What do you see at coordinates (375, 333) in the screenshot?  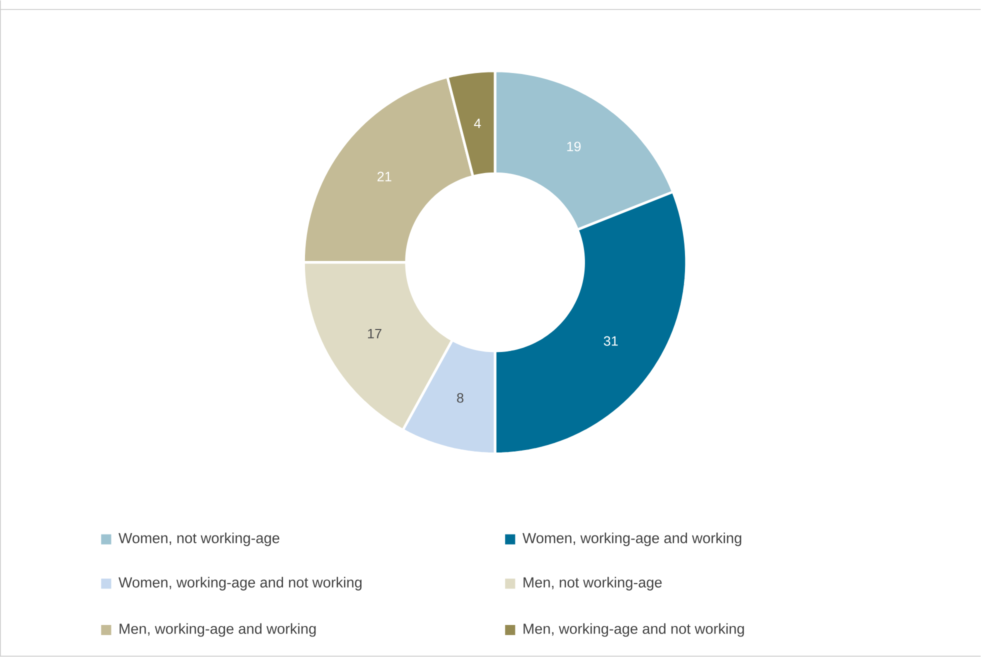 I see `data-label: 17` at bounding box center [375, 333].